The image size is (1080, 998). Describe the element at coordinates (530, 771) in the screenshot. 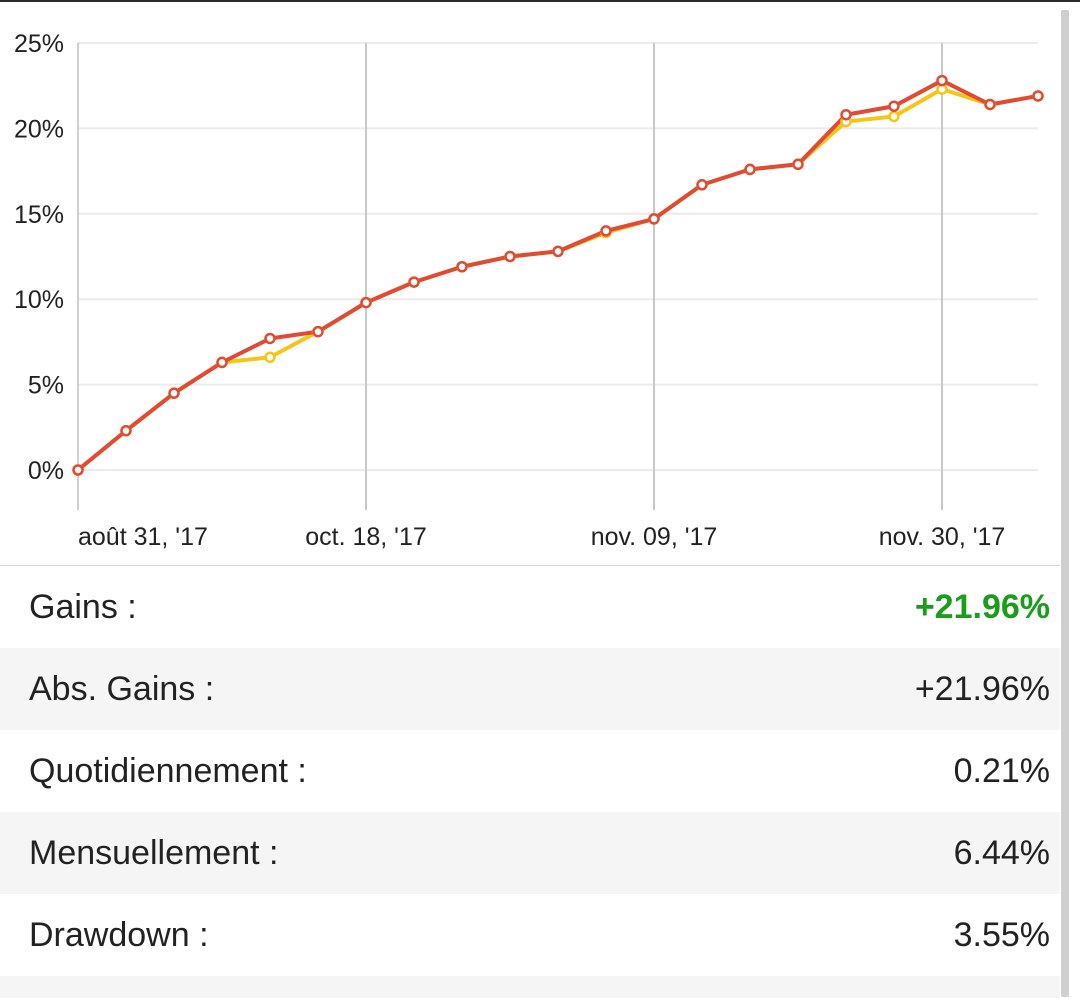

I see `stat-row-daily: Quotidiennement : 0.21%` at that location.